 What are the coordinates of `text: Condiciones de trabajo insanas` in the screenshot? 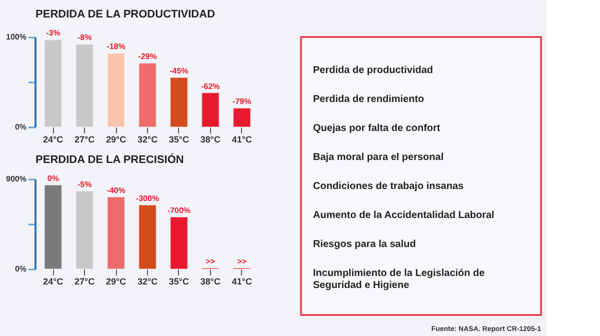 It's located at (388, 186).